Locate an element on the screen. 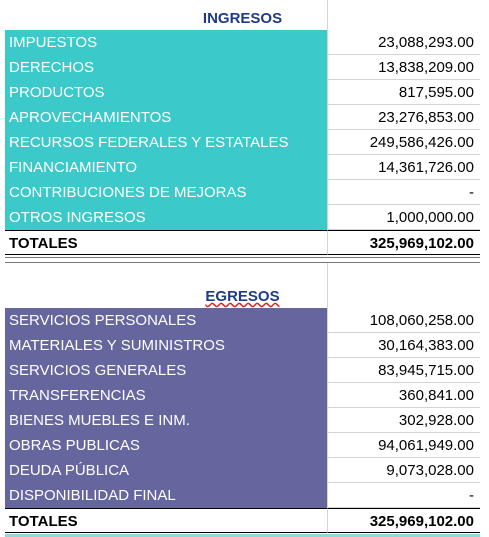  row-value: 9,073,028.00 is located at coordinates (403, 470).